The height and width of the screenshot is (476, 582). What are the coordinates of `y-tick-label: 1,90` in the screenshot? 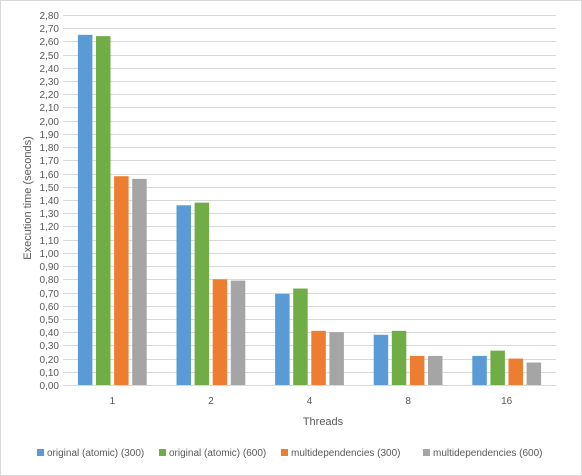 It's located at (50, 135).